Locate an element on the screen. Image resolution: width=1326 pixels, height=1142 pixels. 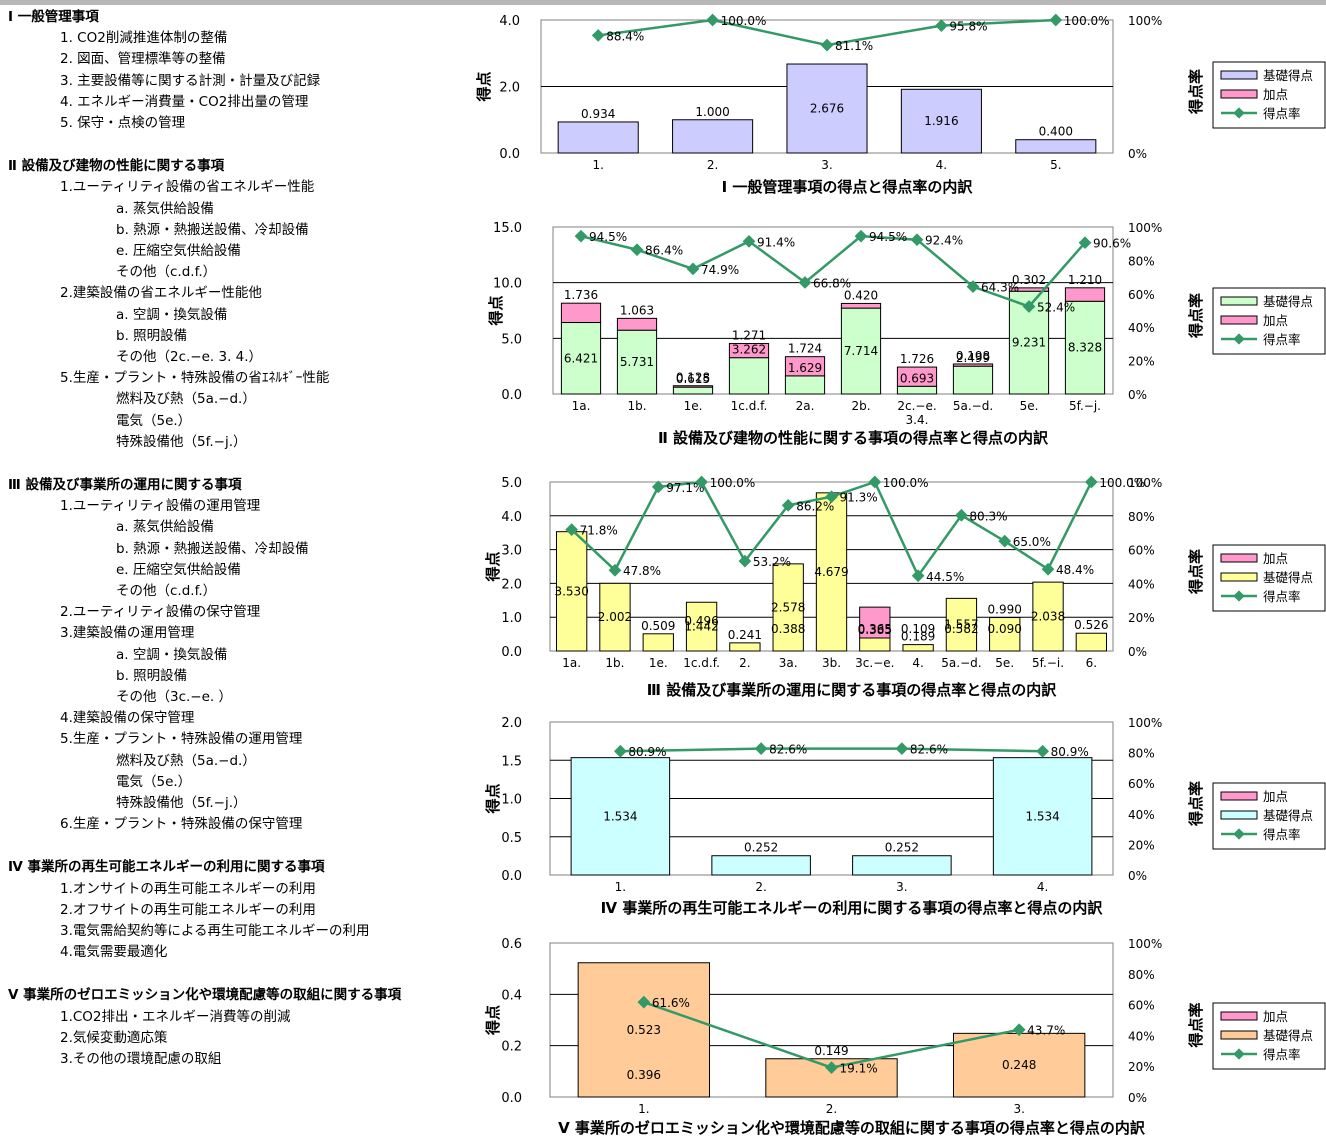
bonus-value-label: 1.271 is located at coordinates (749, 336).